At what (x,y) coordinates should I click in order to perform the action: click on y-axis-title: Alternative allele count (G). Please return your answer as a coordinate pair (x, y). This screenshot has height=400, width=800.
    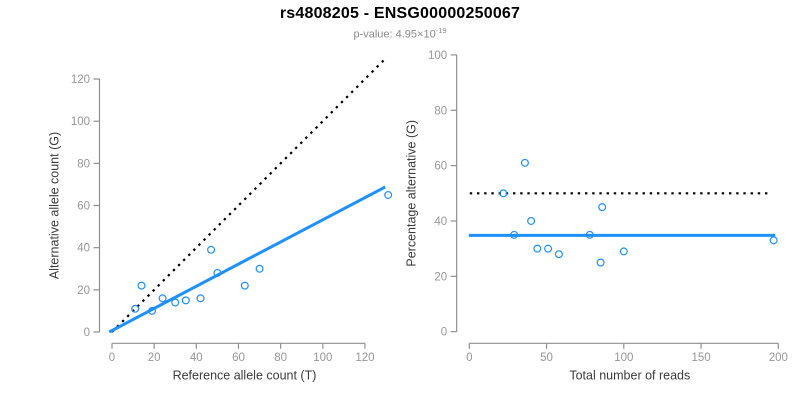
    Looking at the image, I should click on (55, 205).